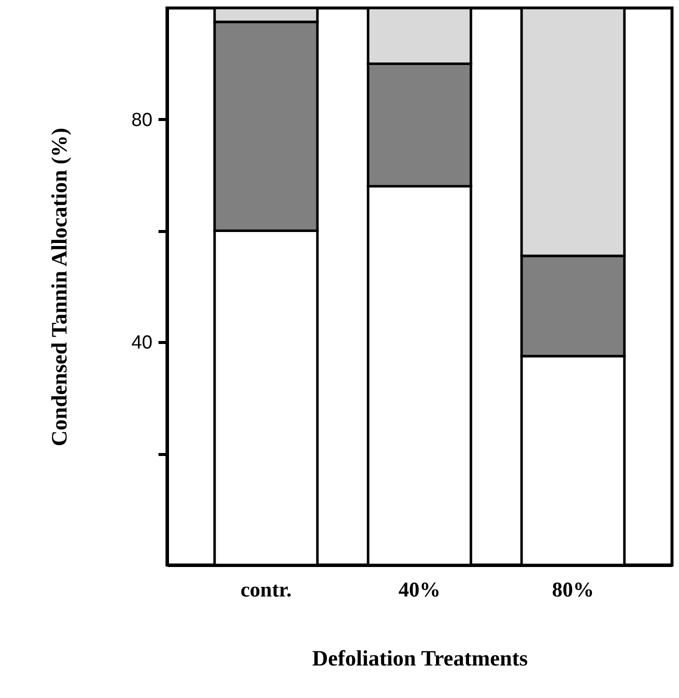 The width and height of the screenshot is (679, 698). I want to click on y-axis-title: Condensed Tannin Allocation (%), so click(59, 287).